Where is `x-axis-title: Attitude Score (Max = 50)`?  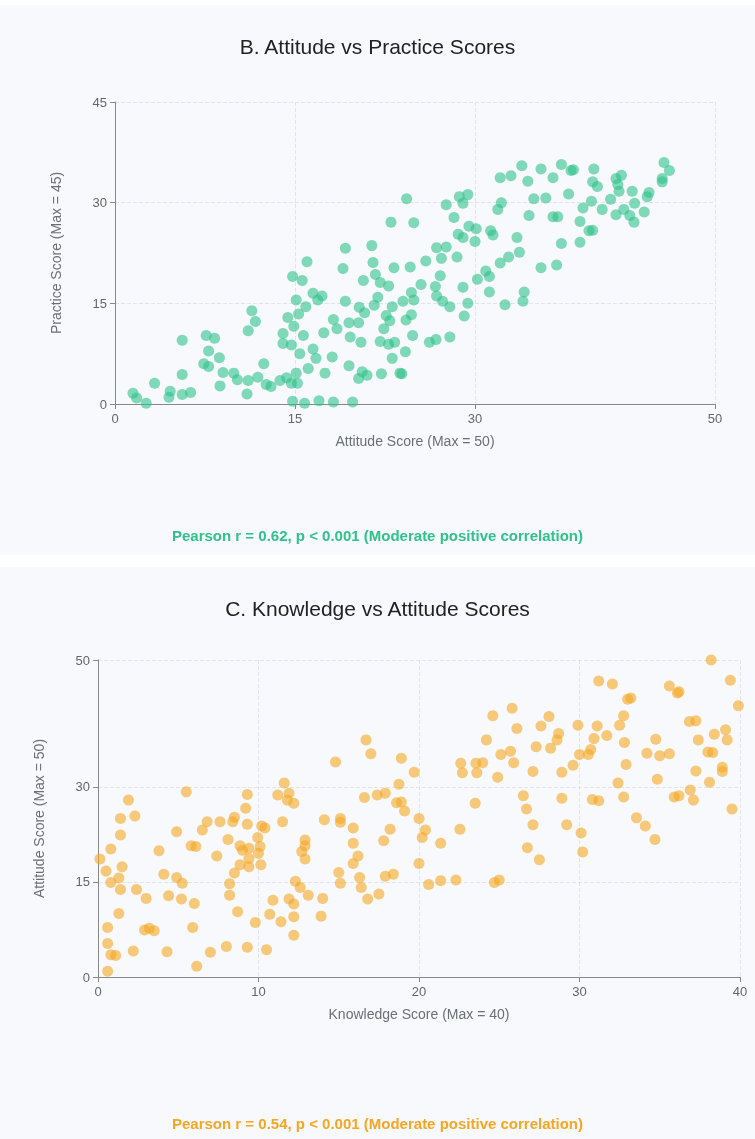 x-axis-title: Attitude Score (Max = 50) is located at coordinates (415, 441).